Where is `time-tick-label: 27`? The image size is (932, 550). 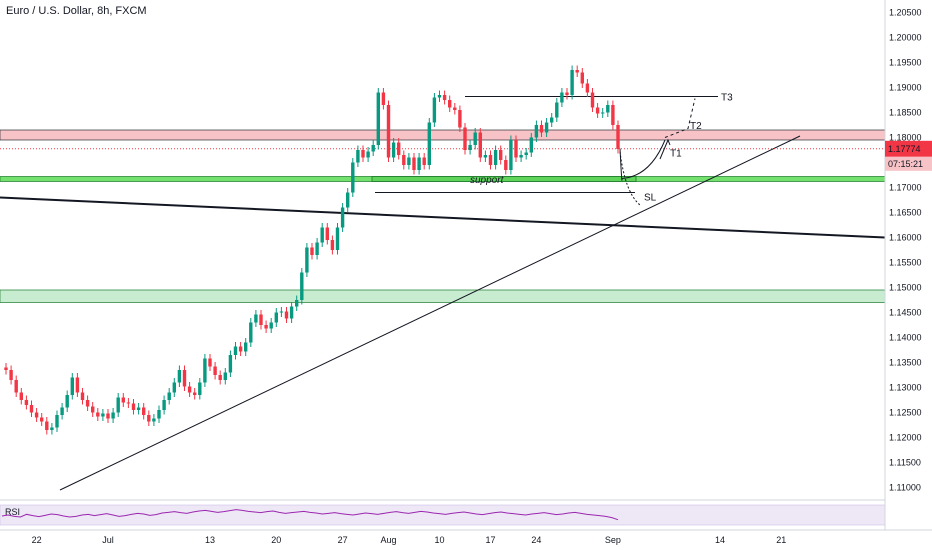
time-tick-label: 27 is located at coordinates (343, 540).